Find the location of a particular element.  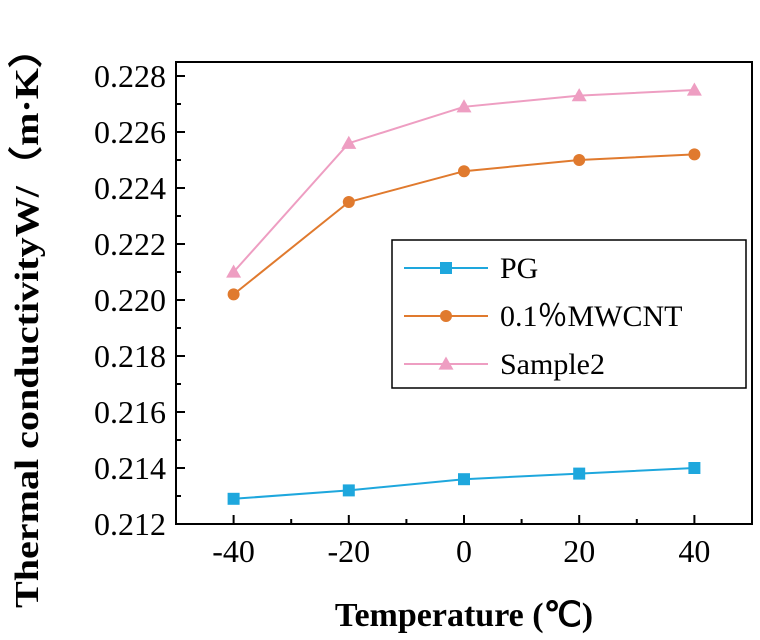

x-axis: -40 -20 0 20 40 is located at coordinates (464, 542).